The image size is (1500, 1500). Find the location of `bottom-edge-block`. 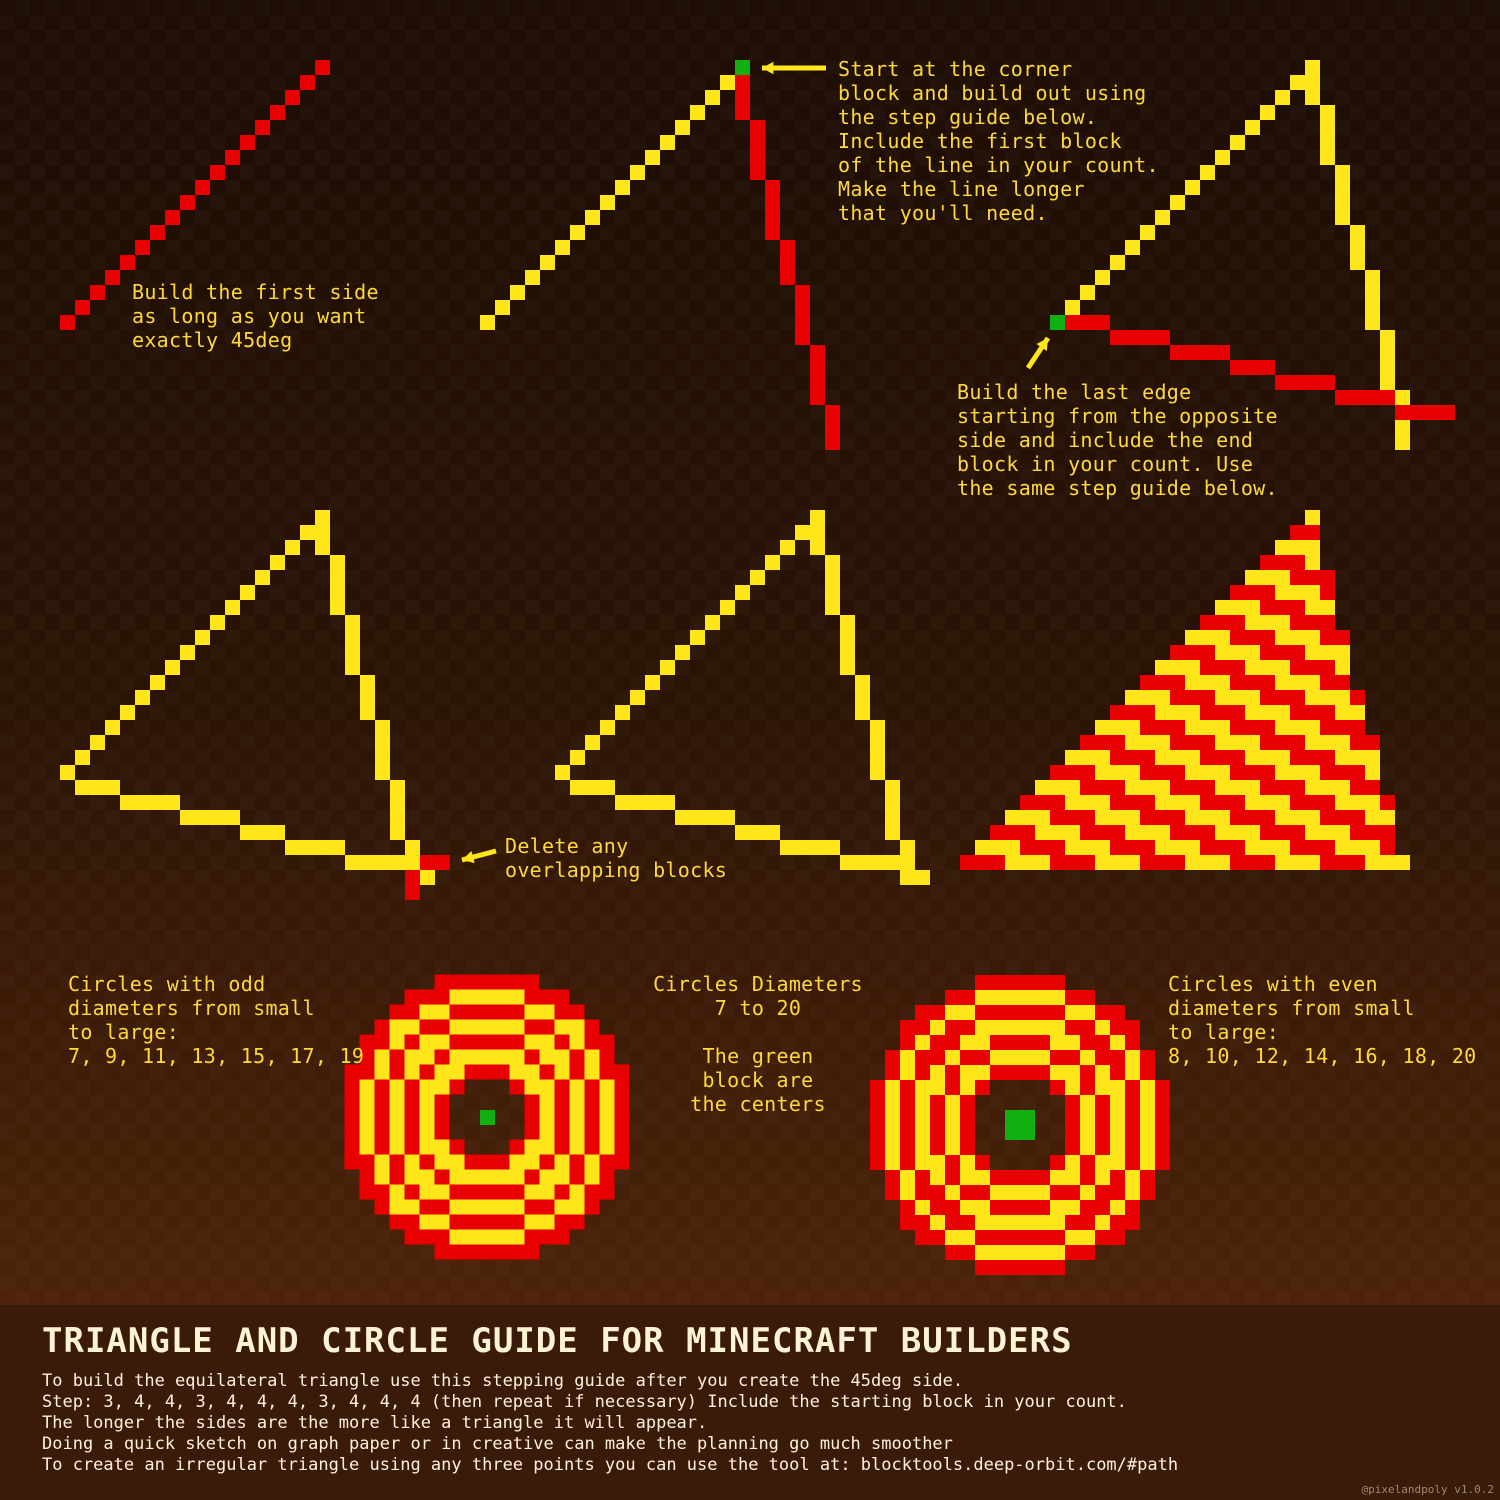

bottom-edge-block is located at coordinates (787, 847).